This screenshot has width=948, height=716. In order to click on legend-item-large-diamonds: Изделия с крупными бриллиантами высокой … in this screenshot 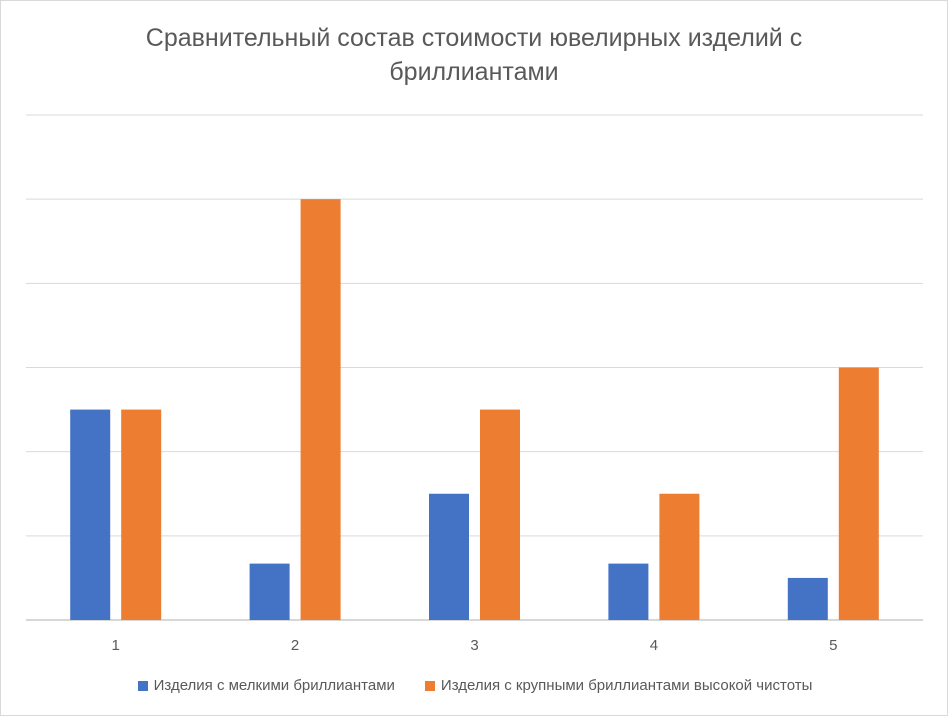, I will do `click(618, 685)`.